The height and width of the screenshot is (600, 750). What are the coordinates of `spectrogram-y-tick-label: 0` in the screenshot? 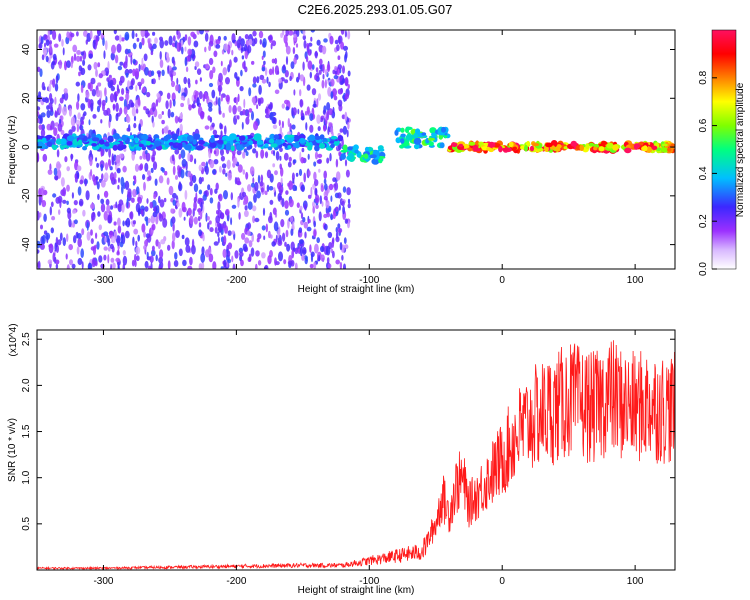 It's located at (26, 147).